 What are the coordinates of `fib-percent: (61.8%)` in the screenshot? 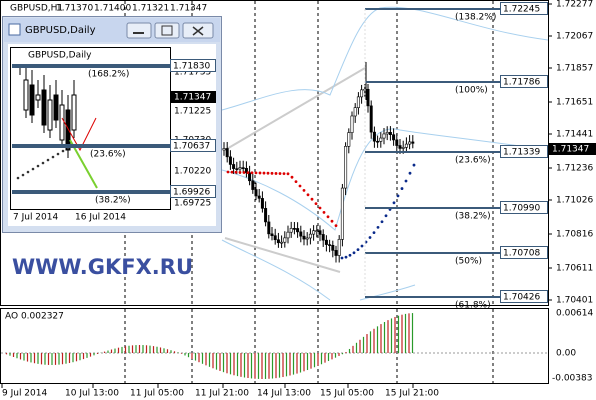 It's located at (473, 306).